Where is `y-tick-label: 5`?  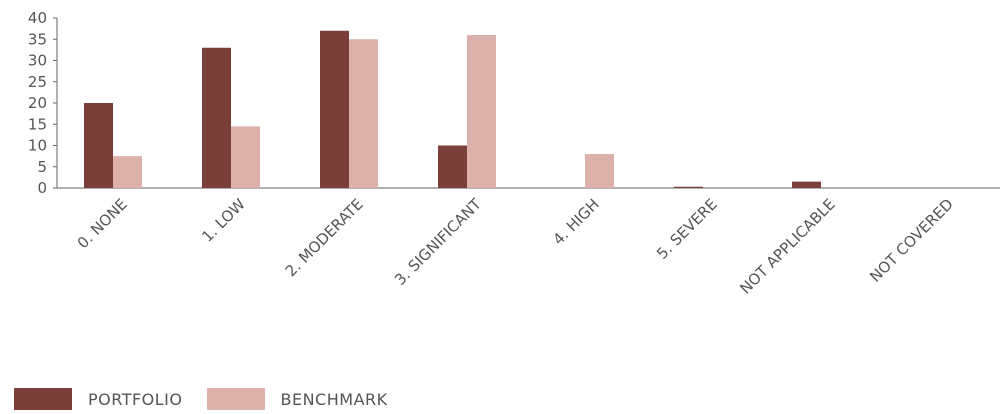
y-tick-label: 5 is located at coordinates (42, 167).